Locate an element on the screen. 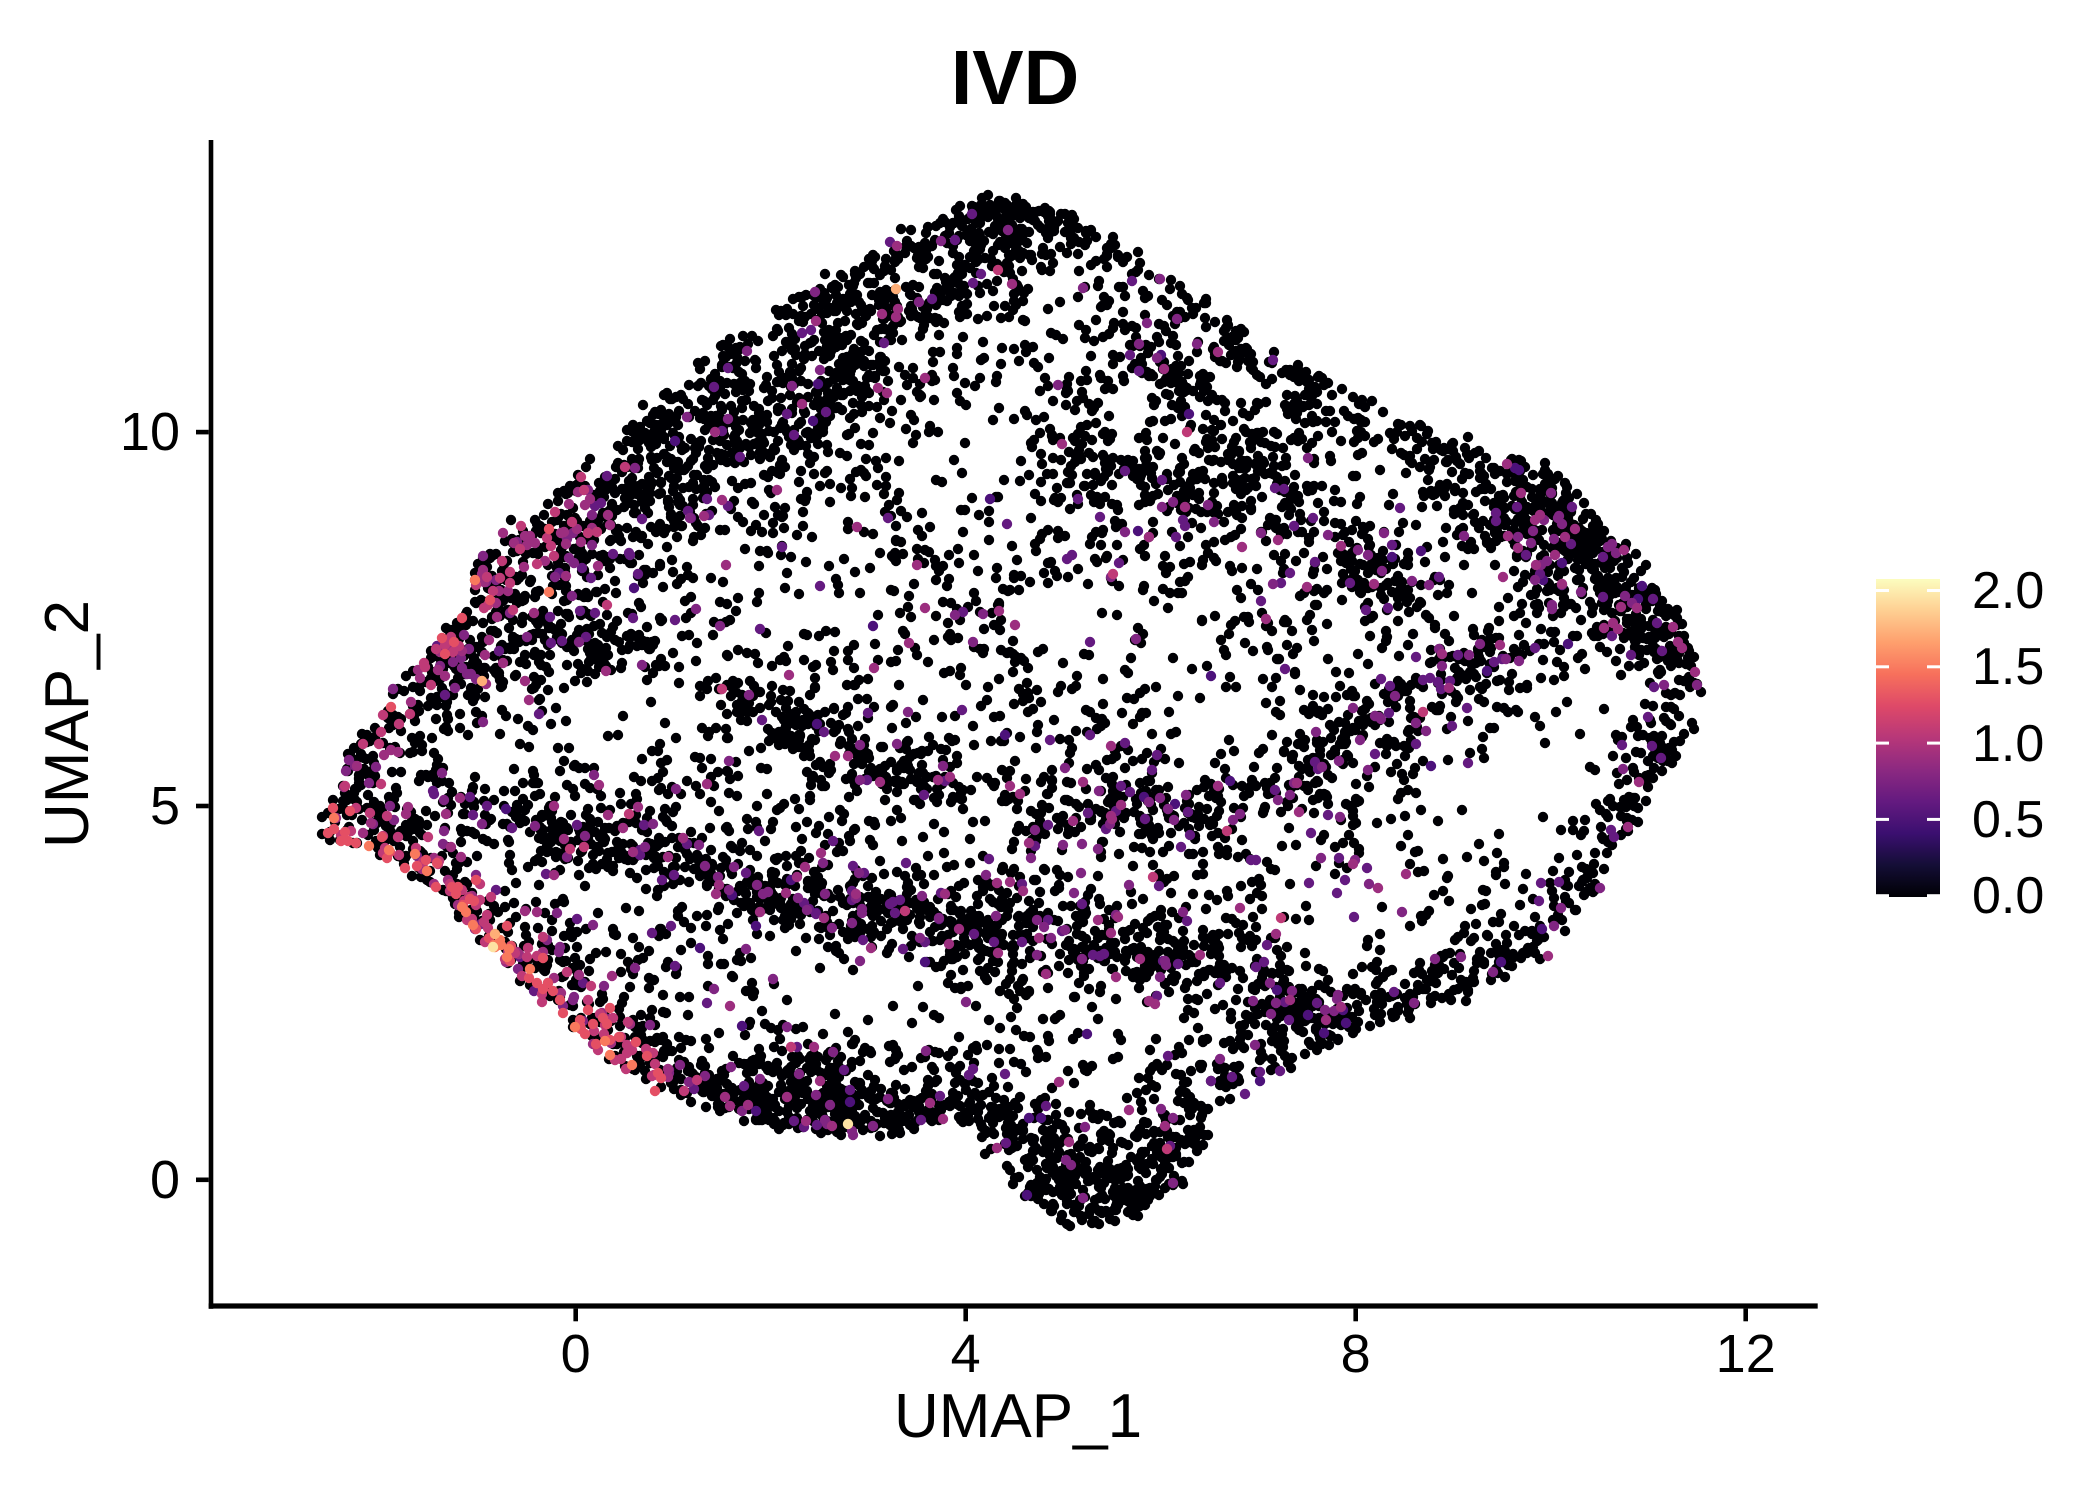 This screenshot has width=2100, height=1500. svg-text: 0.5 is located at coordinates (2008, 820).